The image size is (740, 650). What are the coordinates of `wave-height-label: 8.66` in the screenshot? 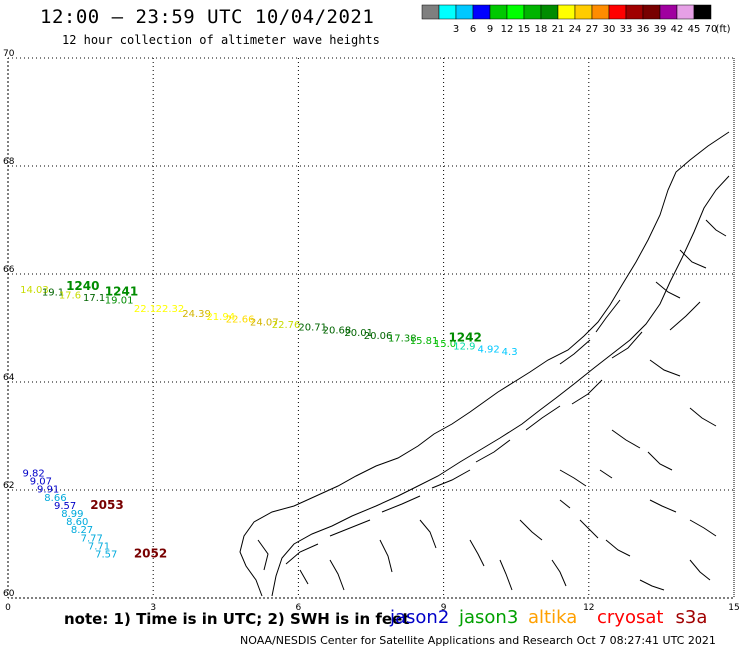 It's located at (55, 498).